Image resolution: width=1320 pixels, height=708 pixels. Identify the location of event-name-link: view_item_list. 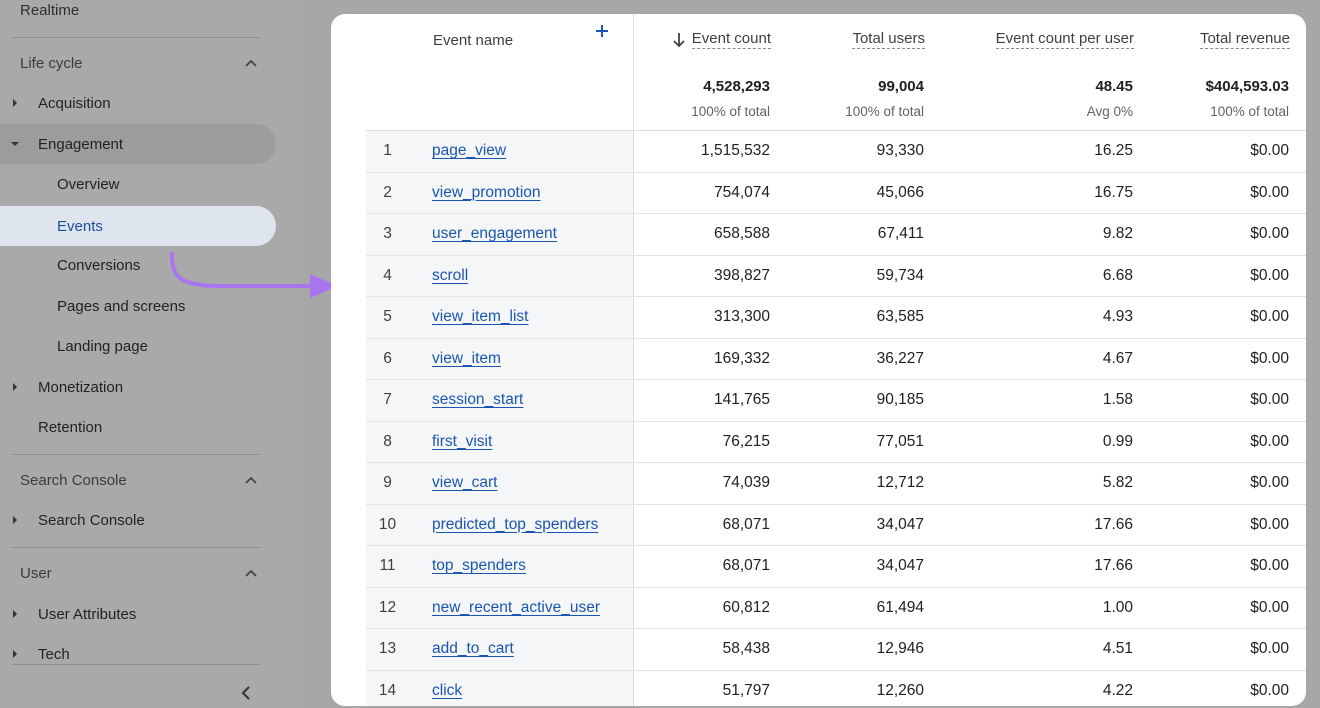
(480, 316).